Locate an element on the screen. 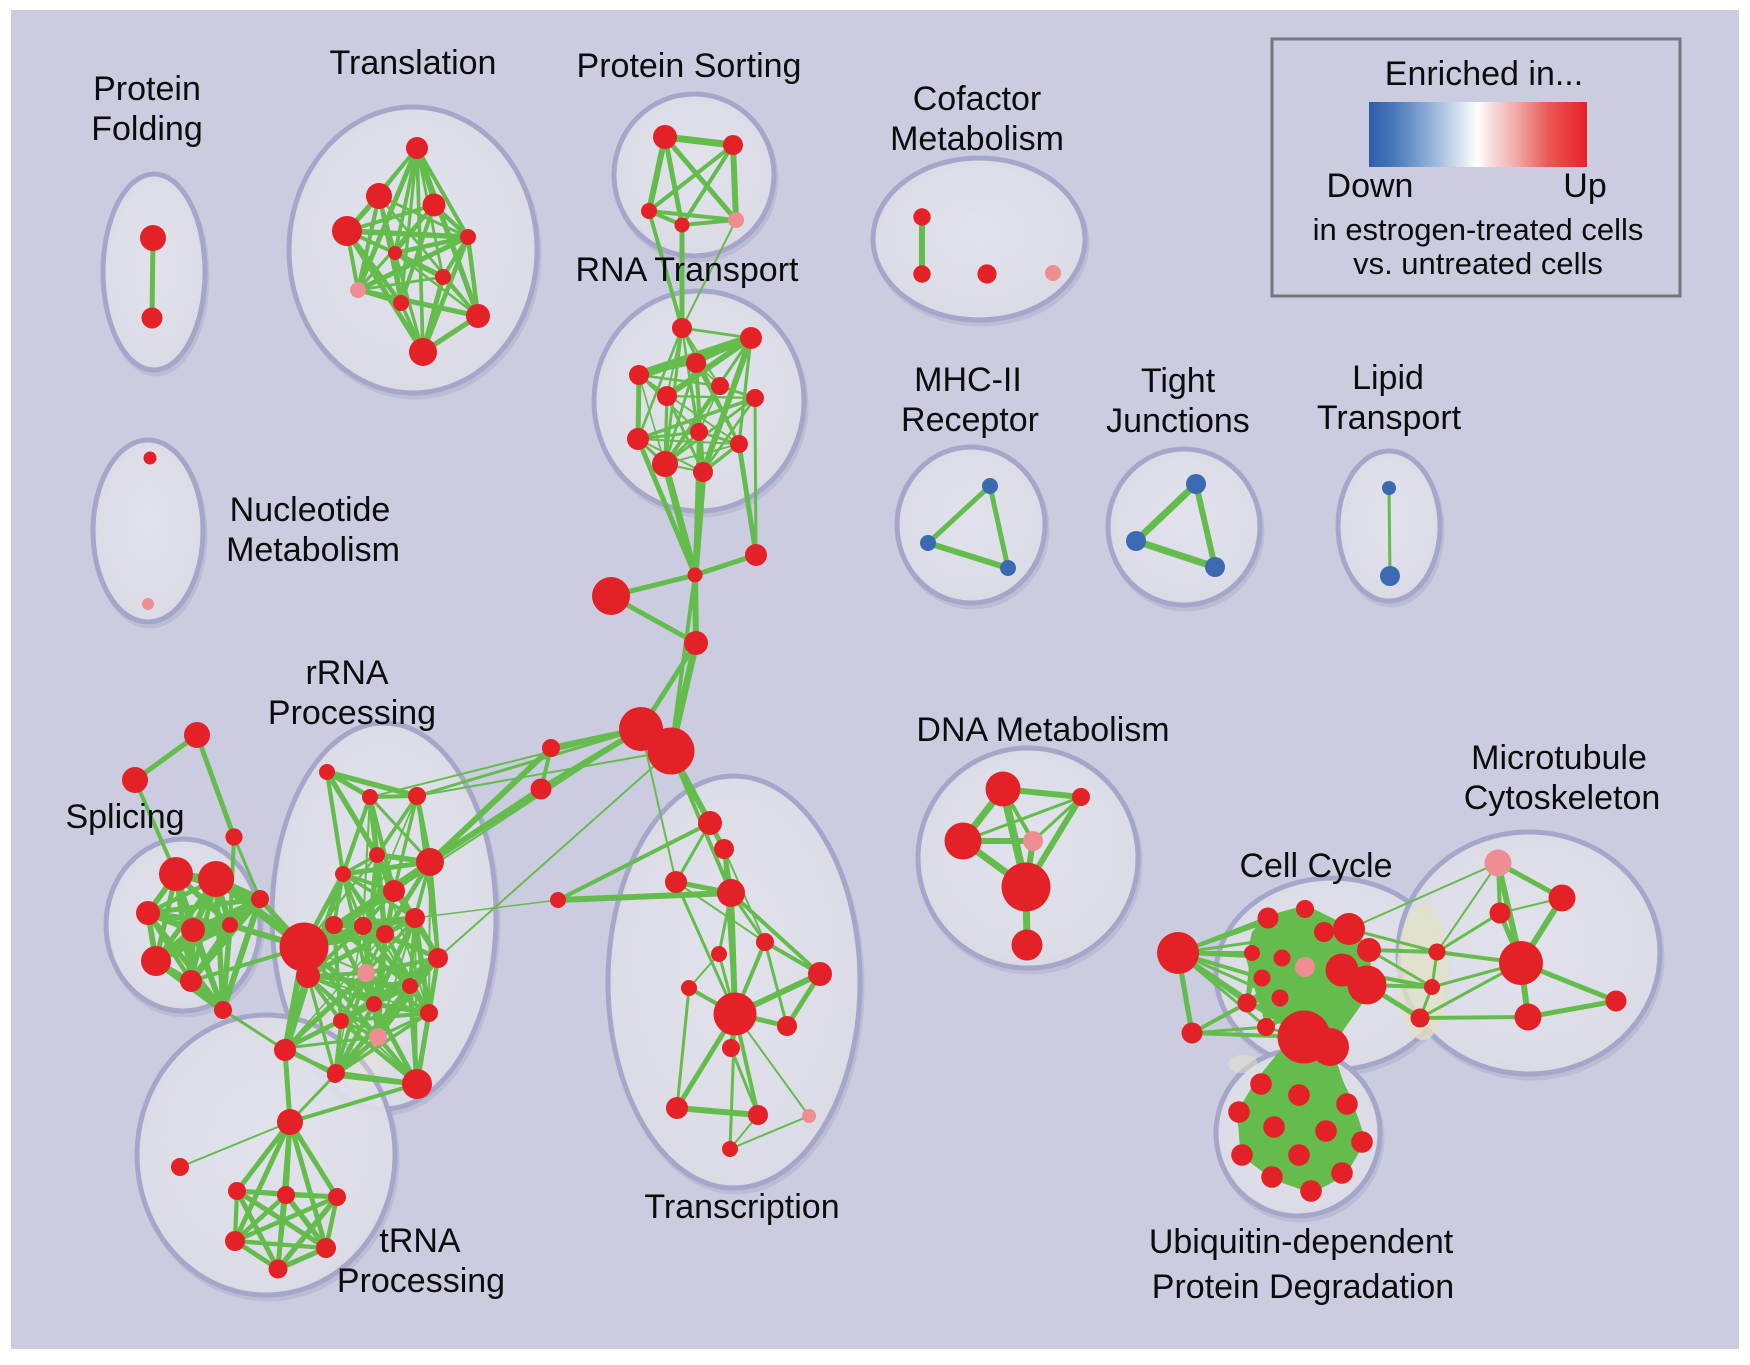 This screenshot has width=1750, height=1365. svg-text: Cofactor is located at coordinates (977, 99).